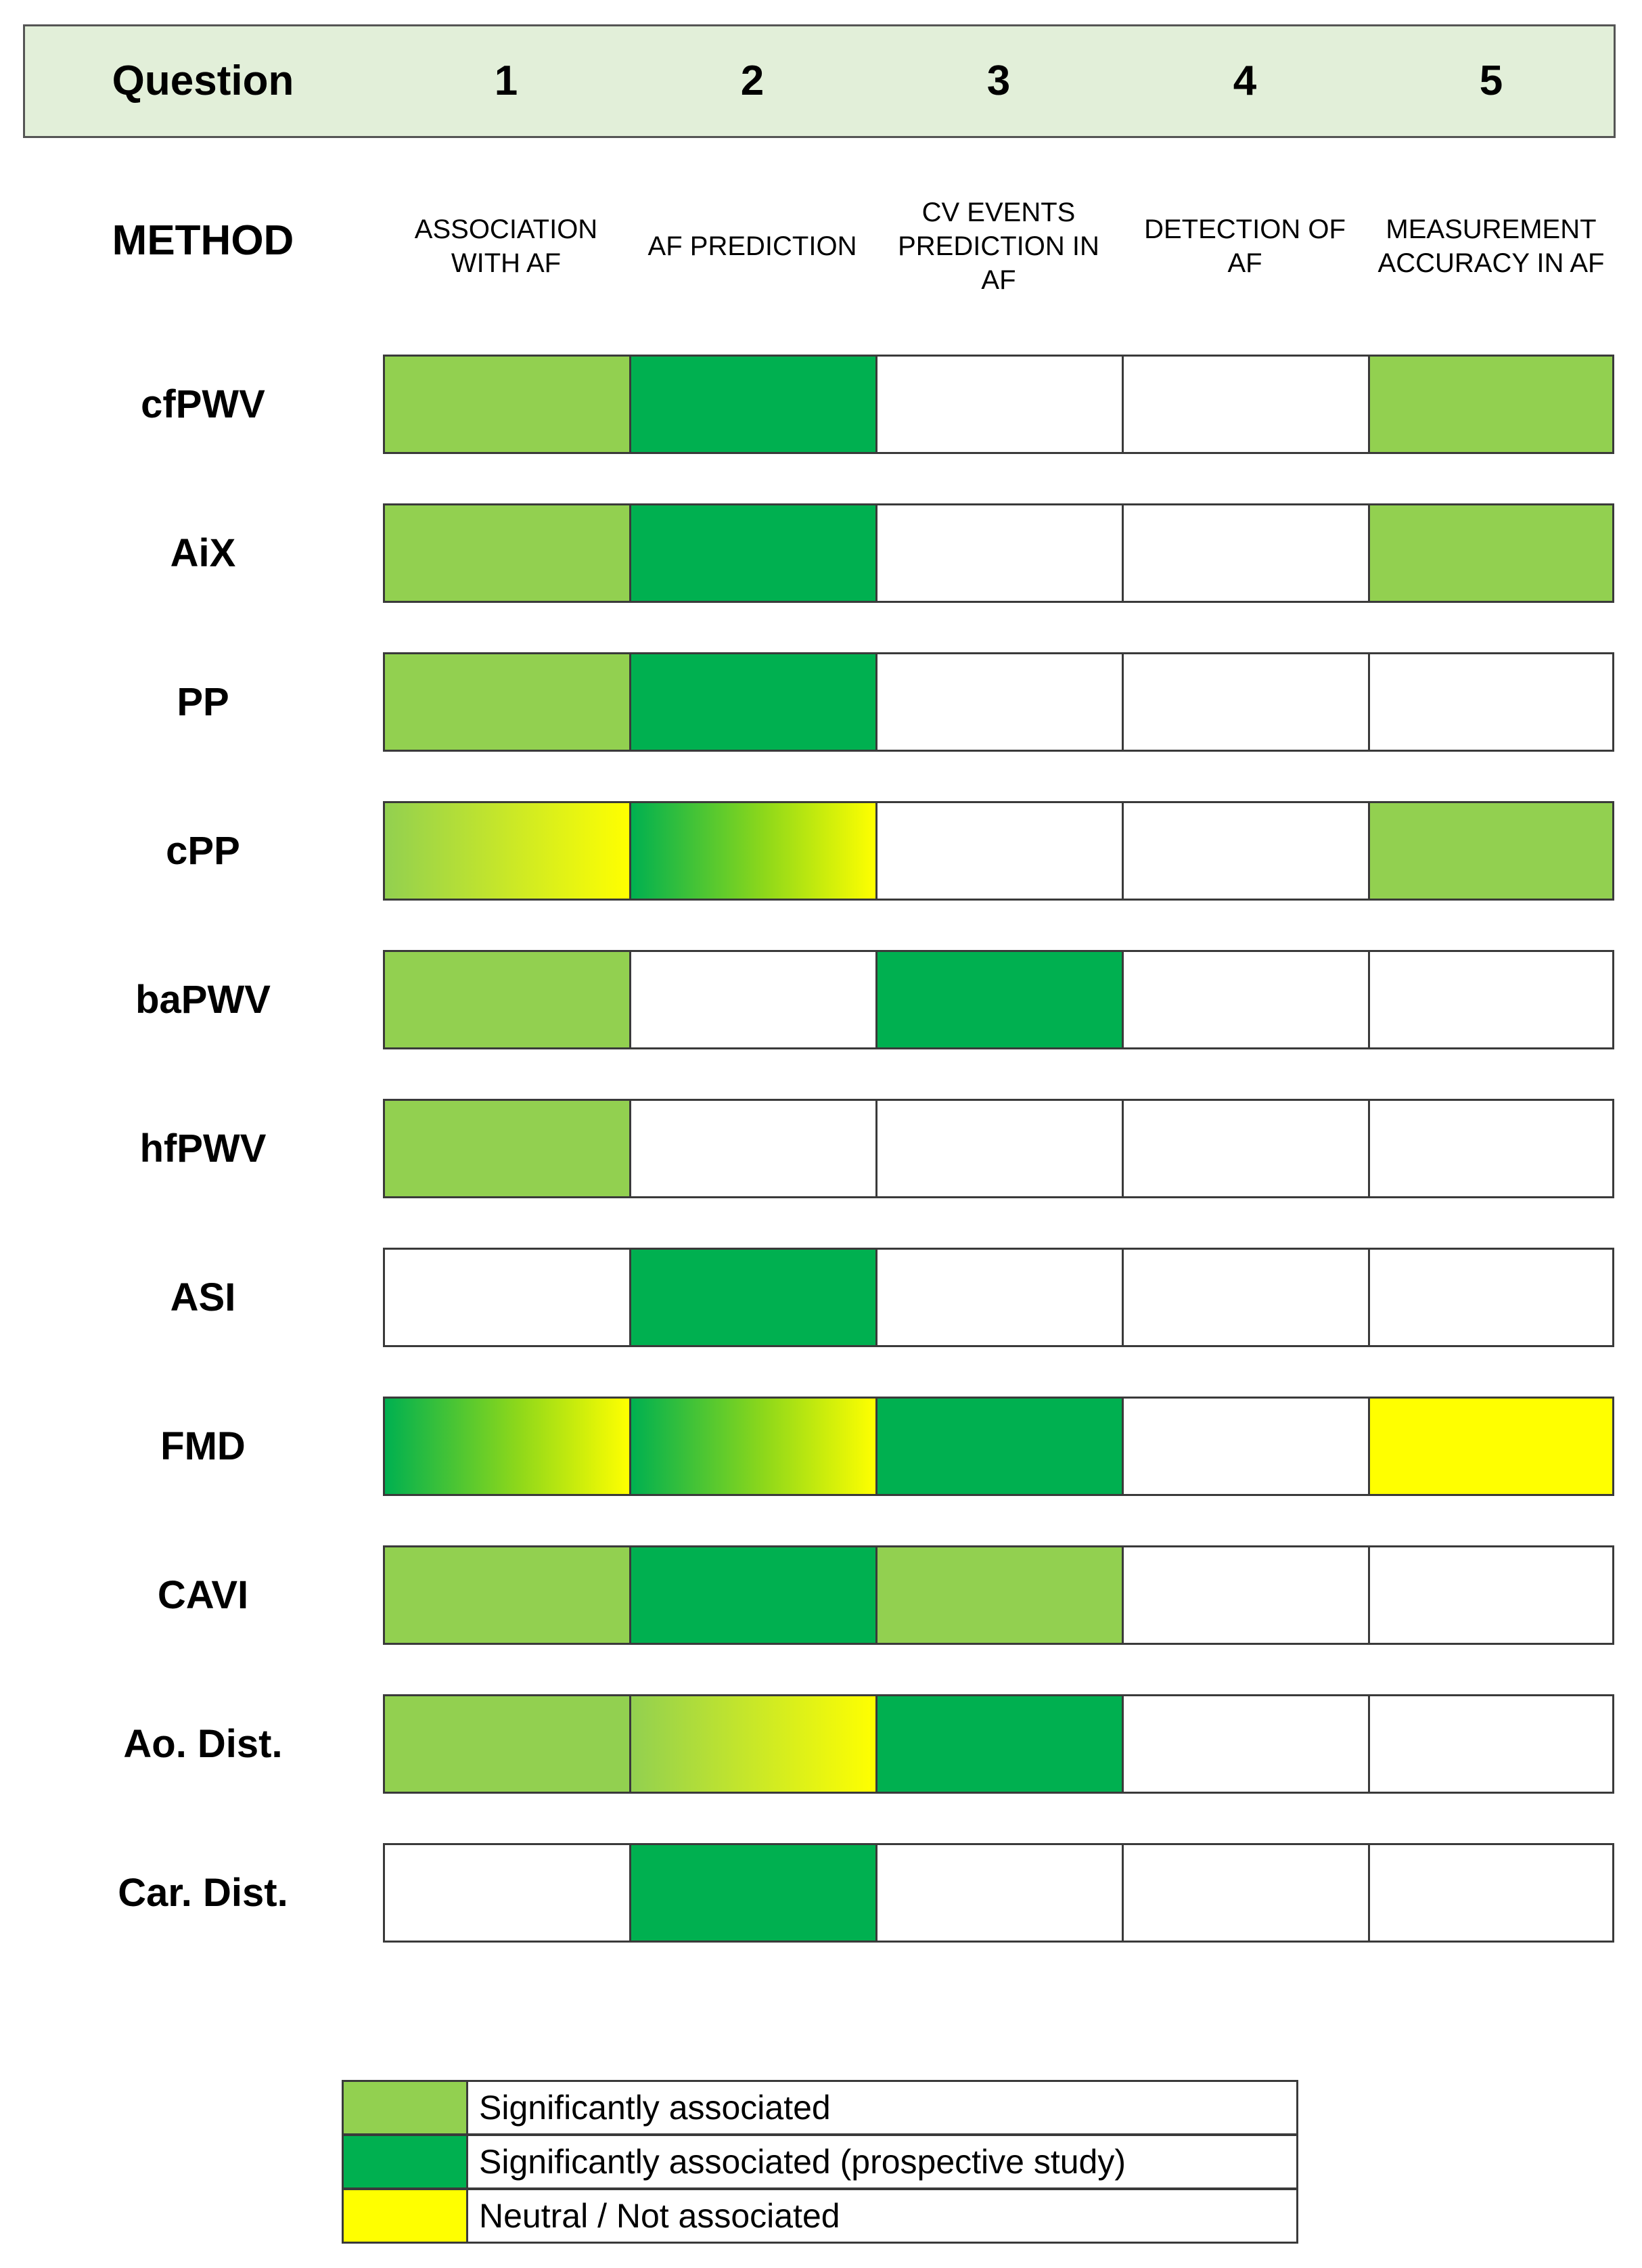 The image size is (1642, 2268). I want to click on legend-item: Significantly associated, so click(820, 2107).